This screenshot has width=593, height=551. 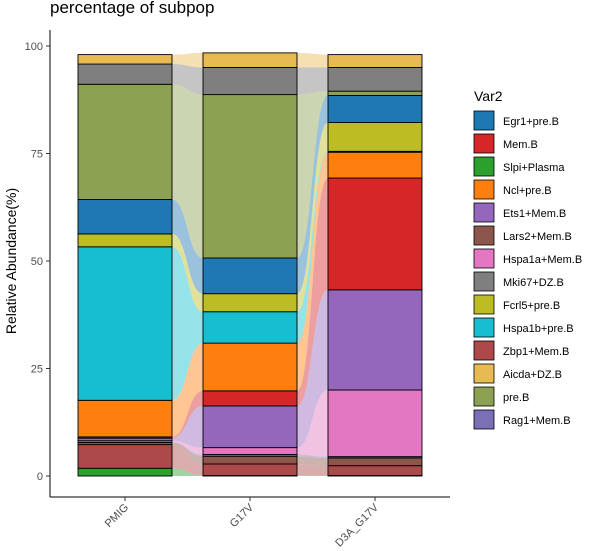 I want to click on legend-swatch-egr1-pre-b, so click(x=484, y=120).